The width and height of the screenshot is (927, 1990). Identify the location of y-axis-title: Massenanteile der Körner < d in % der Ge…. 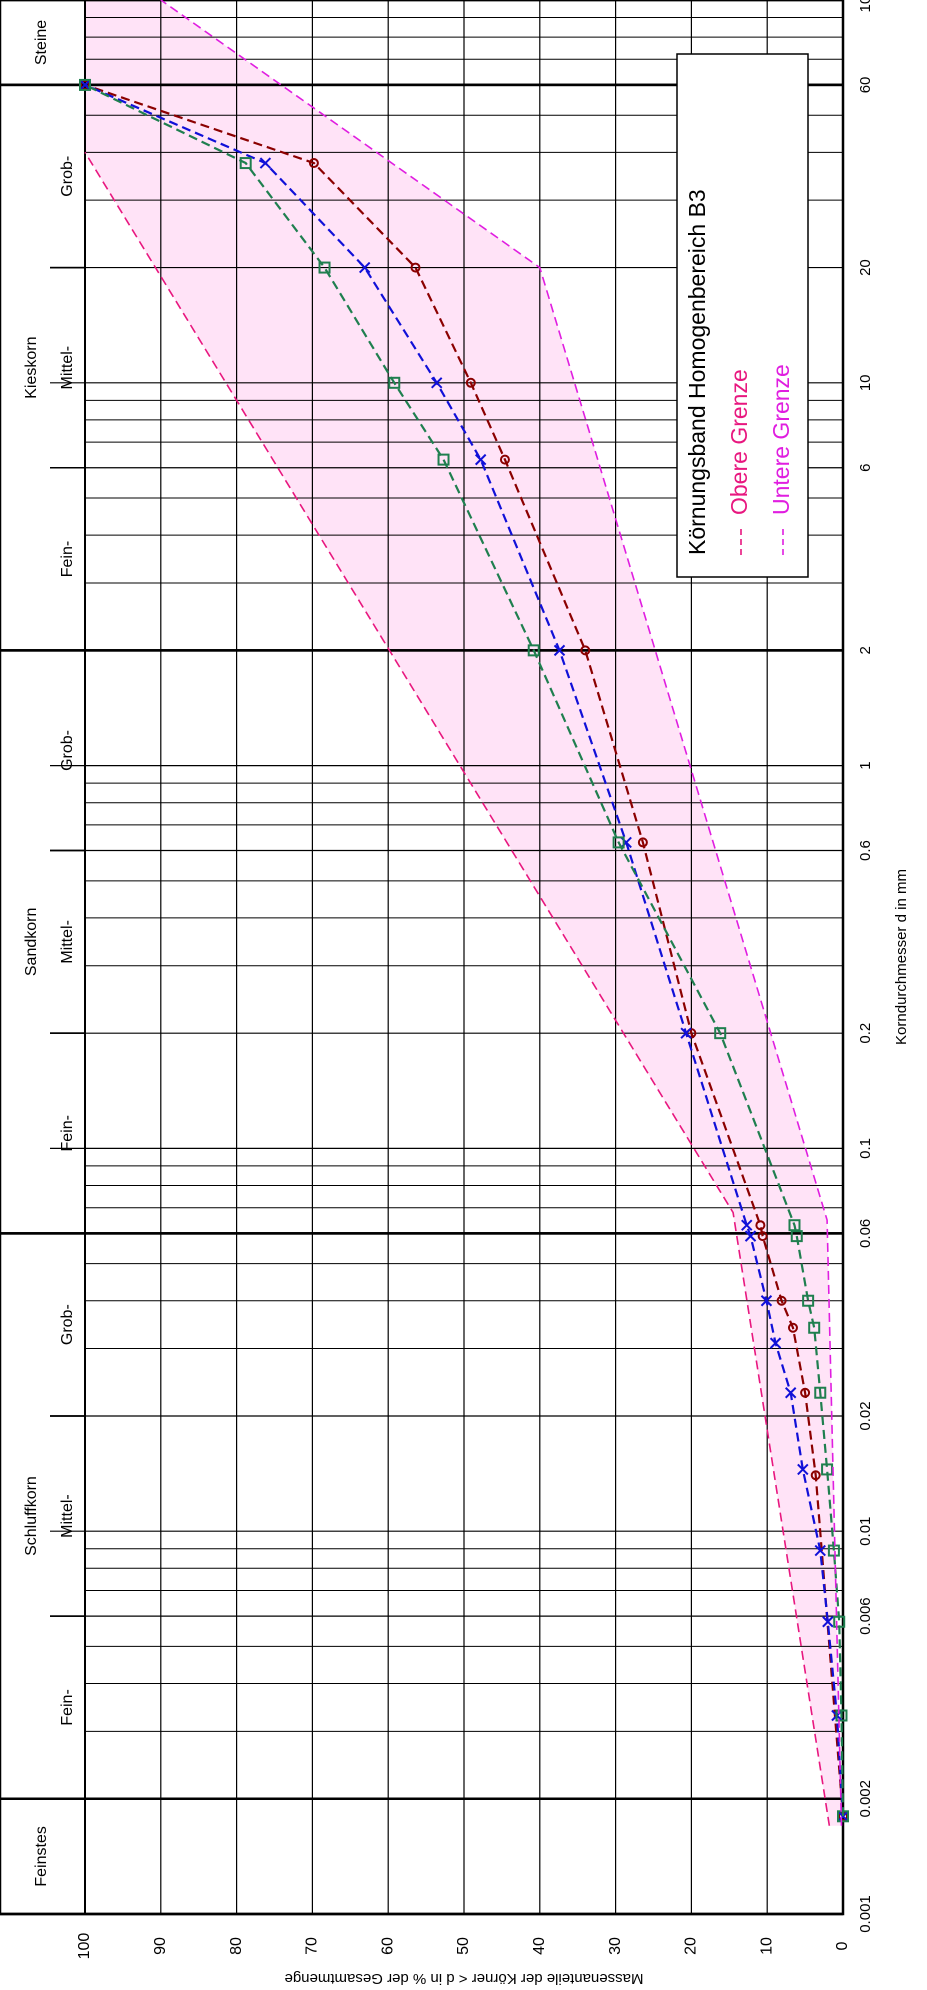
(464, 1978).